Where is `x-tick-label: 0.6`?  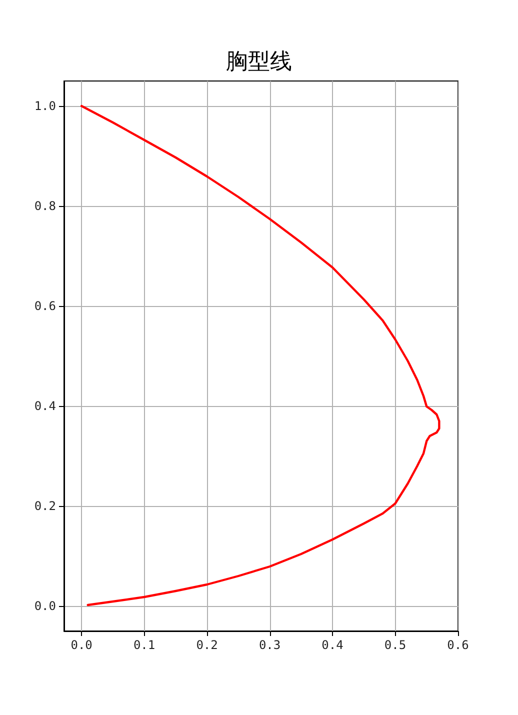 x-tick-label: 0.6 is located at coordinates (458, 645).